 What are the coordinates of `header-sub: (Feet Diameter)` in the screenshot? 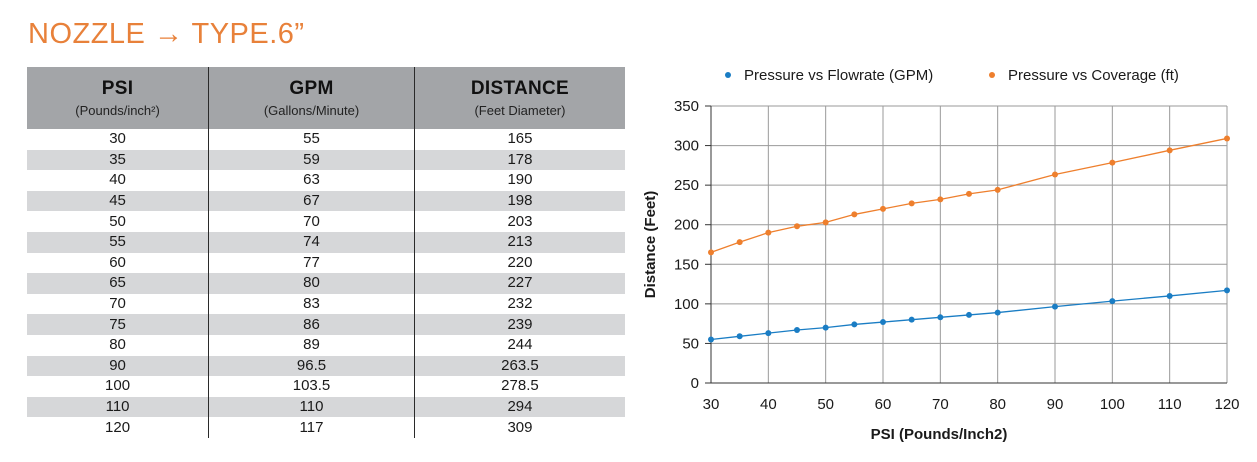 It's located at (520, 110).